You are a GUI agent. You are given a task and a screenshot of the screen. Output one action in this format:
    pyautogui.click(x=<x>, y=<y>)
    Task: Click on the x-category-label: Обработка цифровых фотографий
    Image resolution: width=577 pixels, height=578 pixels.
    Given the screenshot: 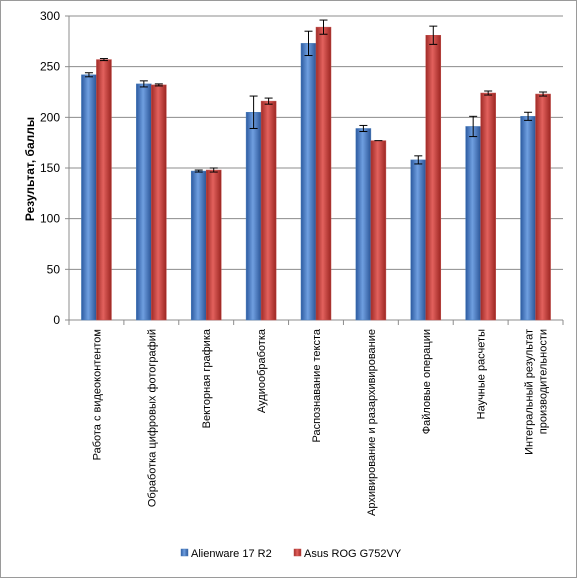 What is the action you would take?
    pyautogui.click(x=152, y=418)
    